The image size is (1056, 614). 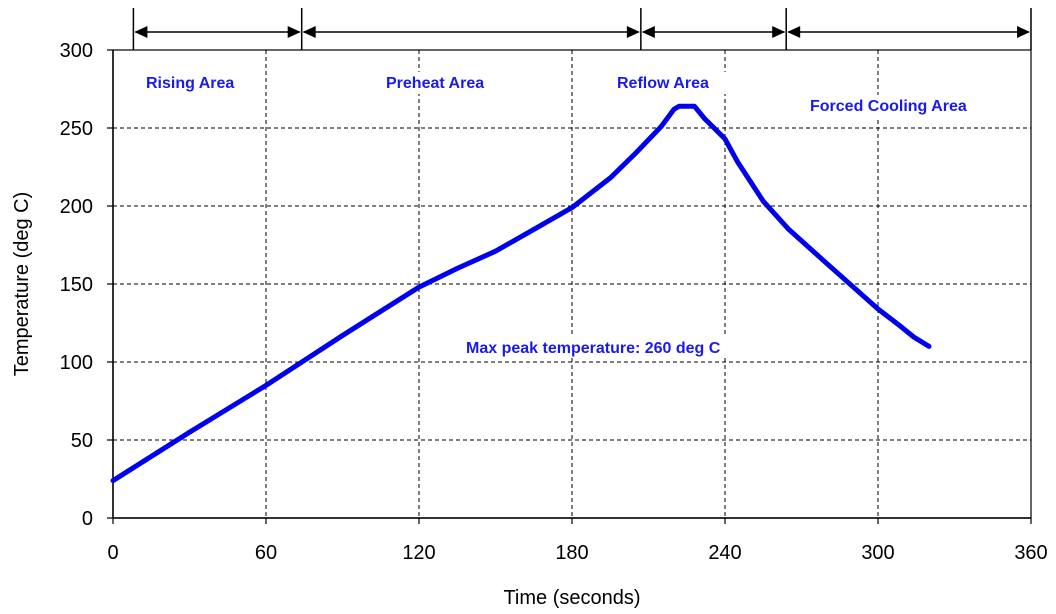 I want to click on region-label: Forced Cooling Area, so click(x=888, y=106).